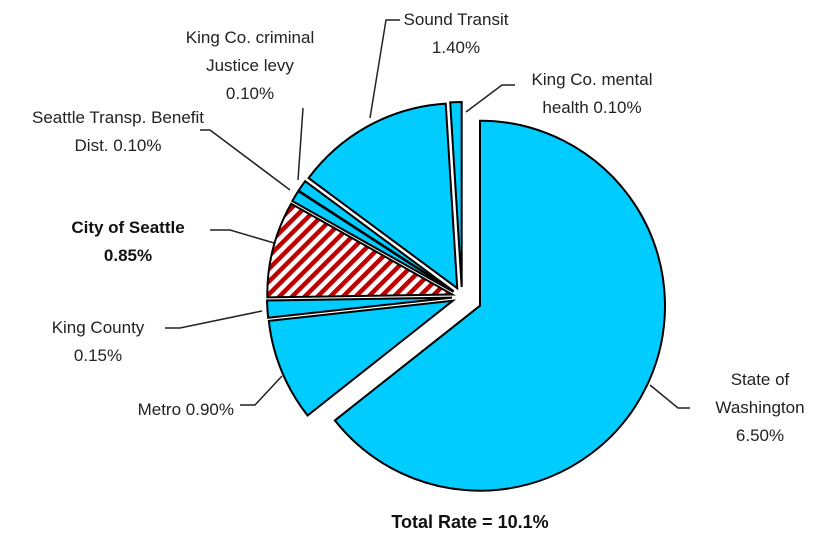 The image size is (821, 542). I want to click on slice-label: Metro 0.90%, so click(169, 410).